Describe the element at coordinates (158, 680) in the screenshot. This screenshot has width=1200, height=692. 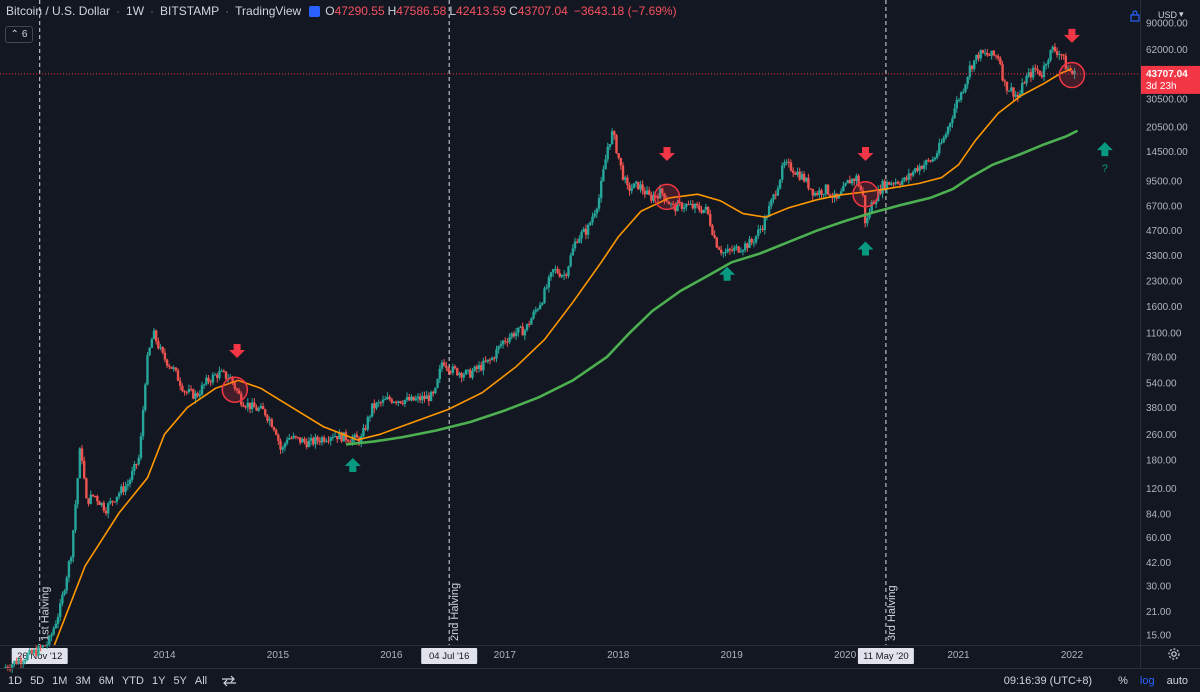
I see `timeframe-1y: 1Y` at that location.